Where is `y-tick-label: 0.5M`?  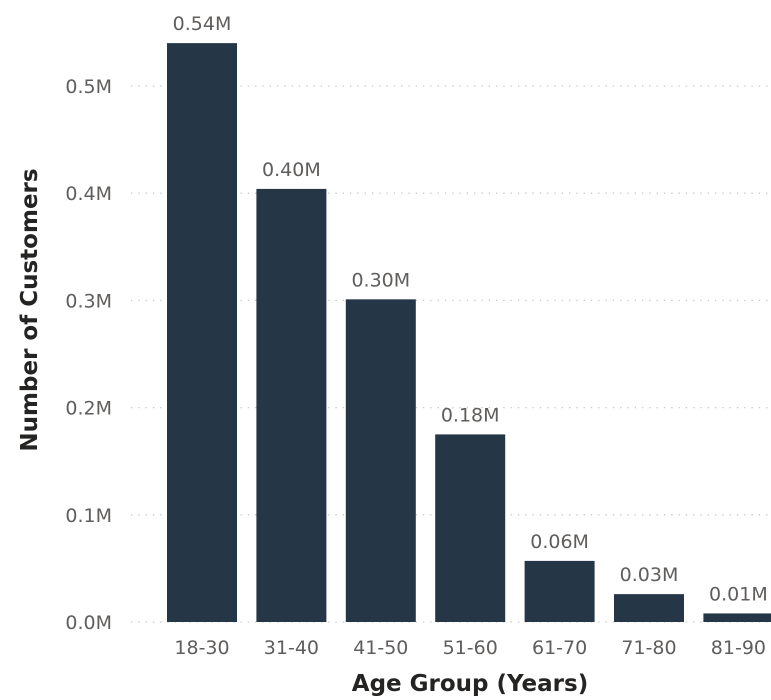
y-tick-label: 0.5M is located at coordinates (88, 87).